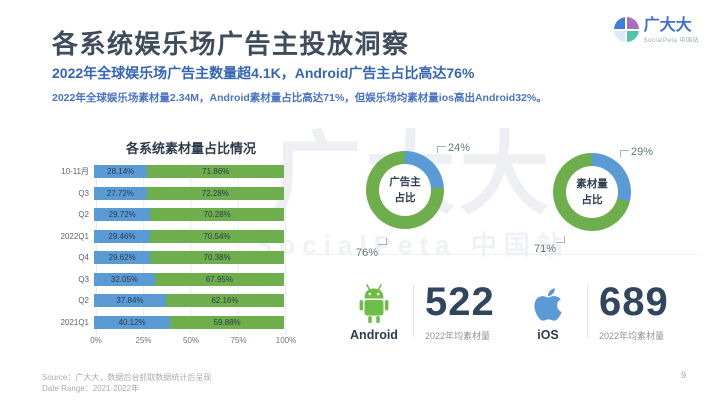 Image resolution: width=711 pixels, height=400 pixels. I want to click on bar-segment-ios: 40.12%, so click(132, 322).